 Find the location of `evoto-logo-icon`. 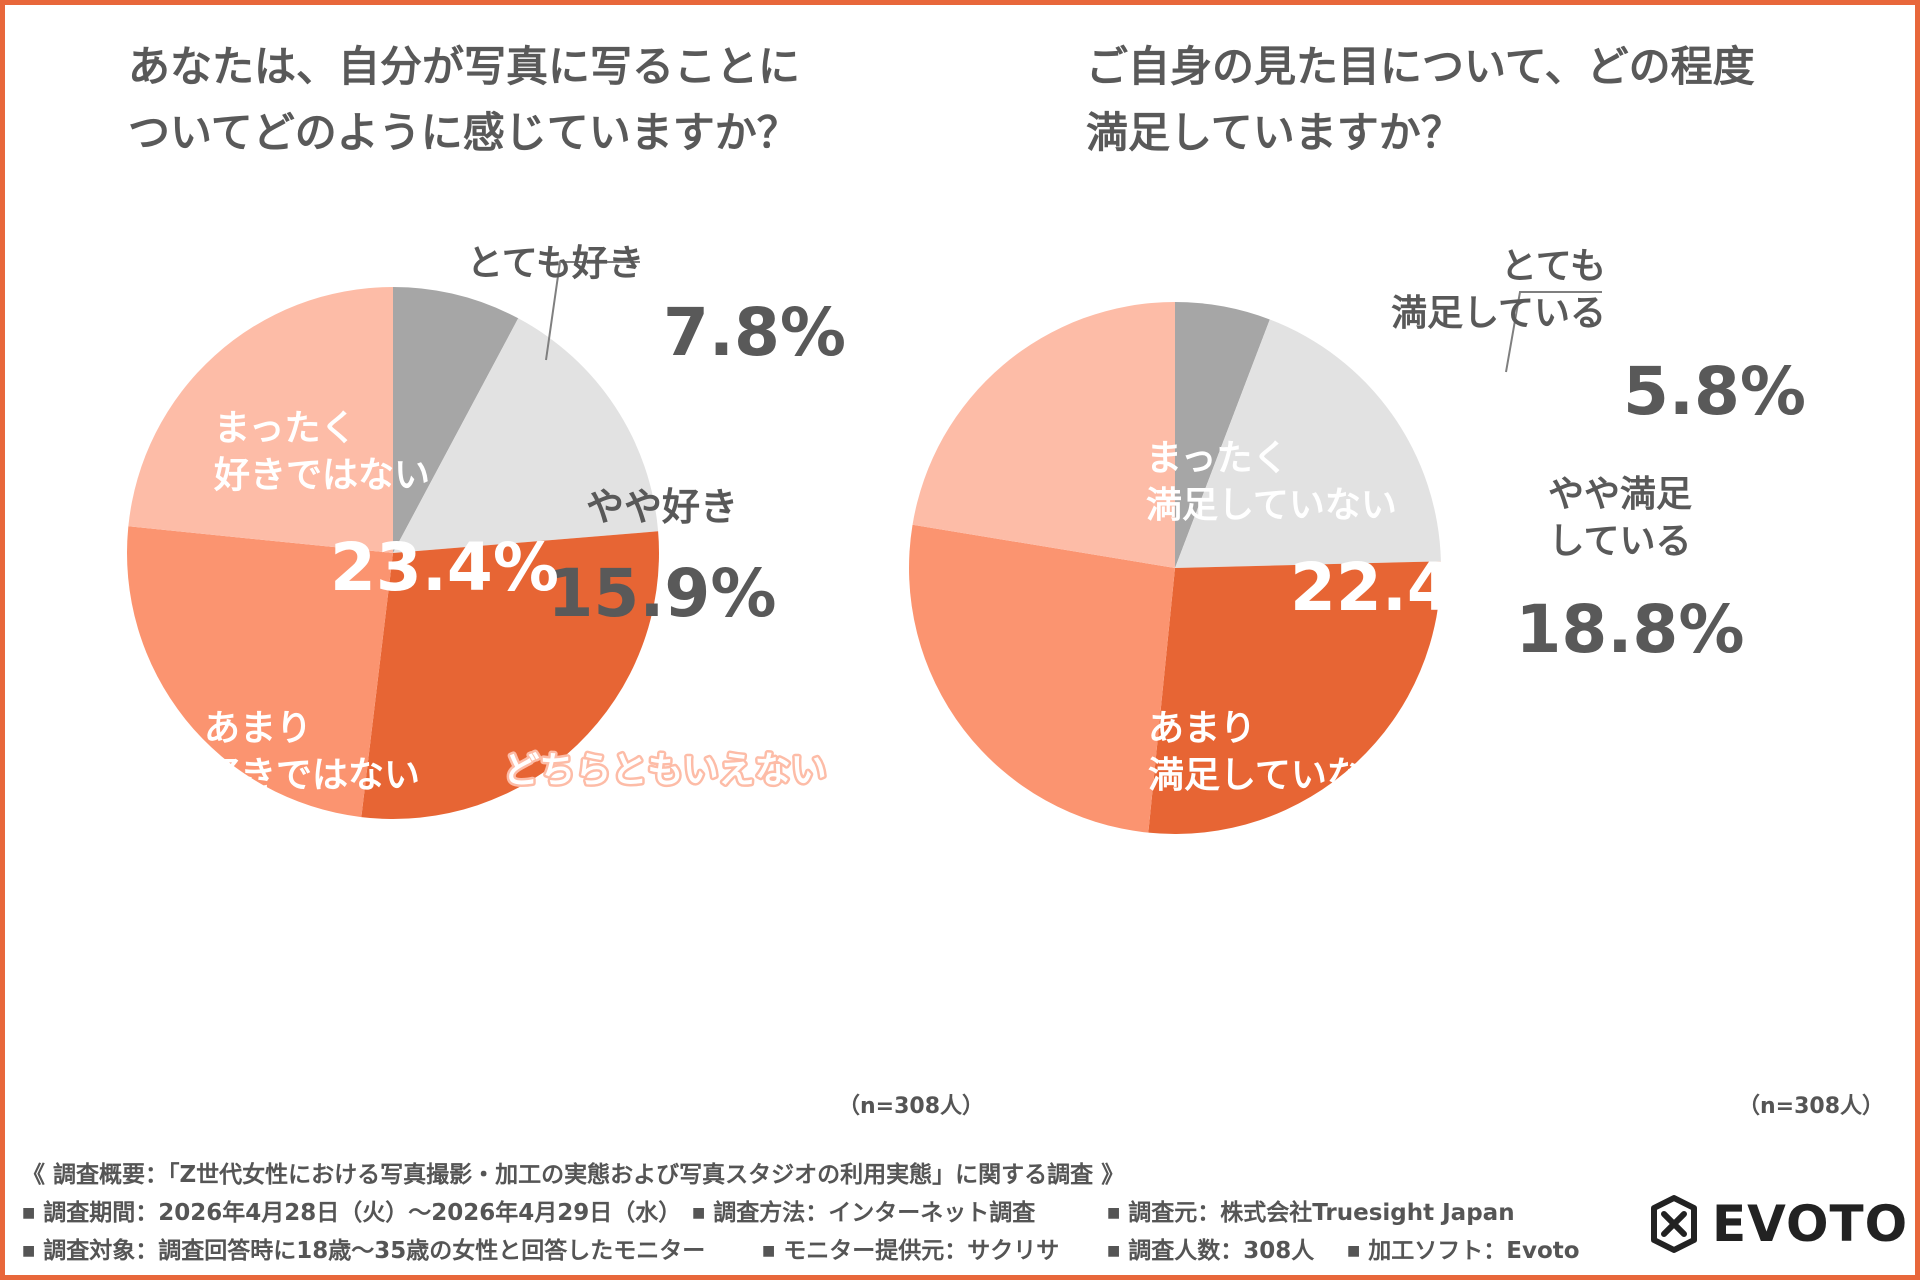

evoto-logo-icon is located at coordinates (1674, 1224).